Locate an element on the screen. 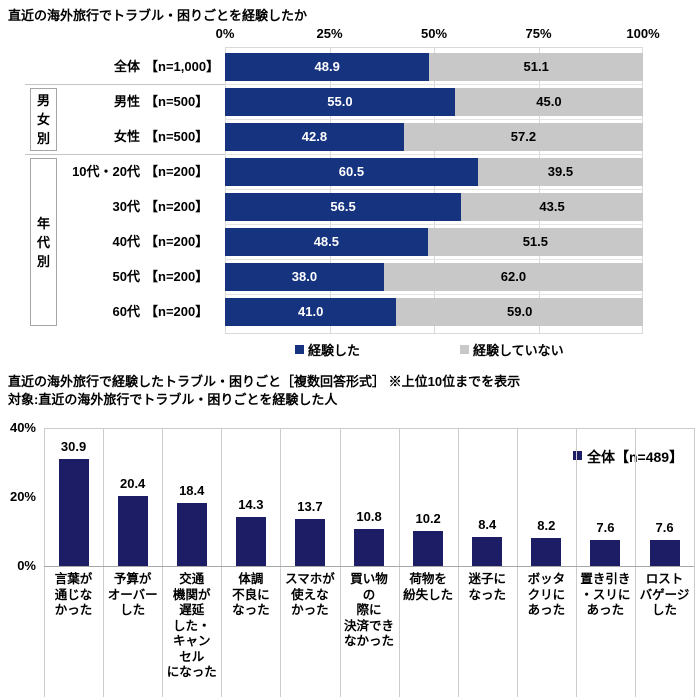 The height and width of the screenshot is (700, 699). chart2-value-label: 10.8 is located at coordinates (369, 516).